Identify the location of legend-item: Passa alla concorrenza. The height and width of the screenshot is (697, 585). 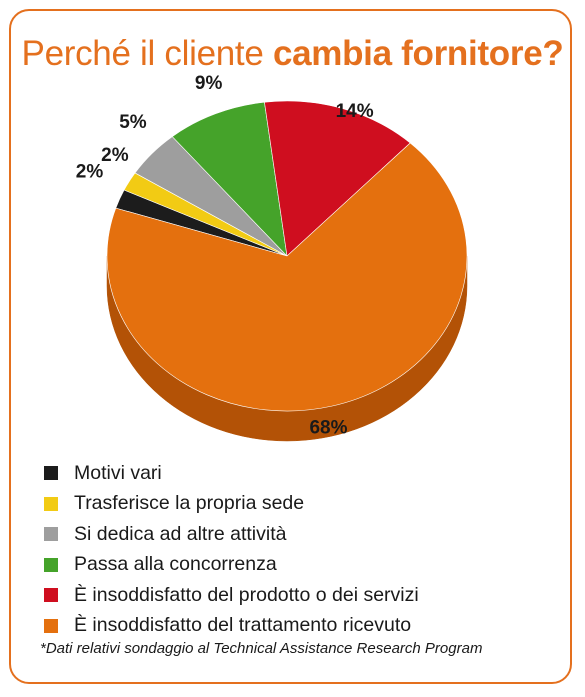
(304, 565).